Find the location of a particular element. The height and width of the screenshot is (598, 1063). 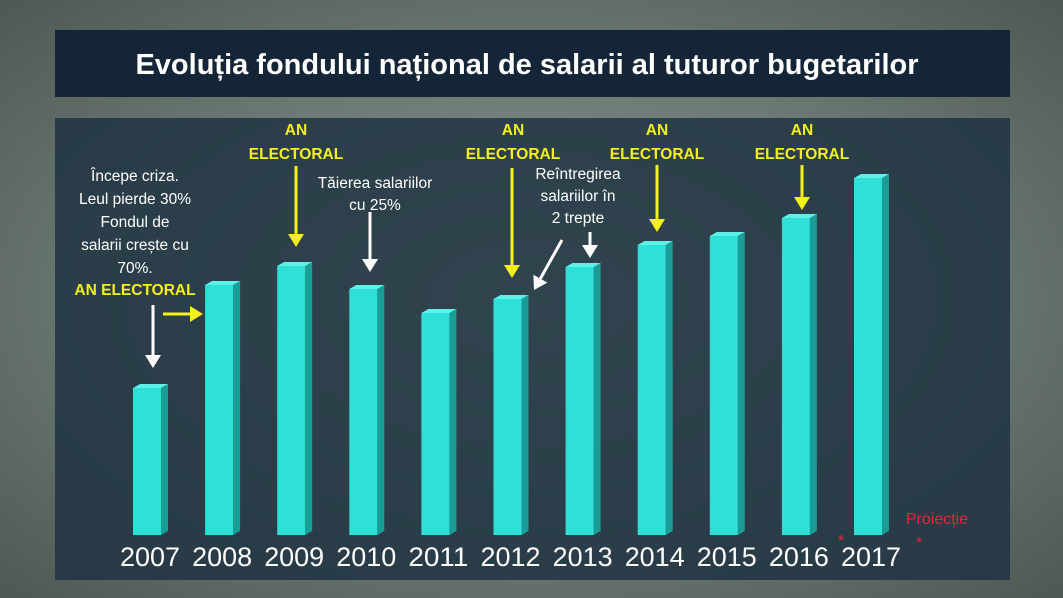

title-box is located at coordinates (532, 63).